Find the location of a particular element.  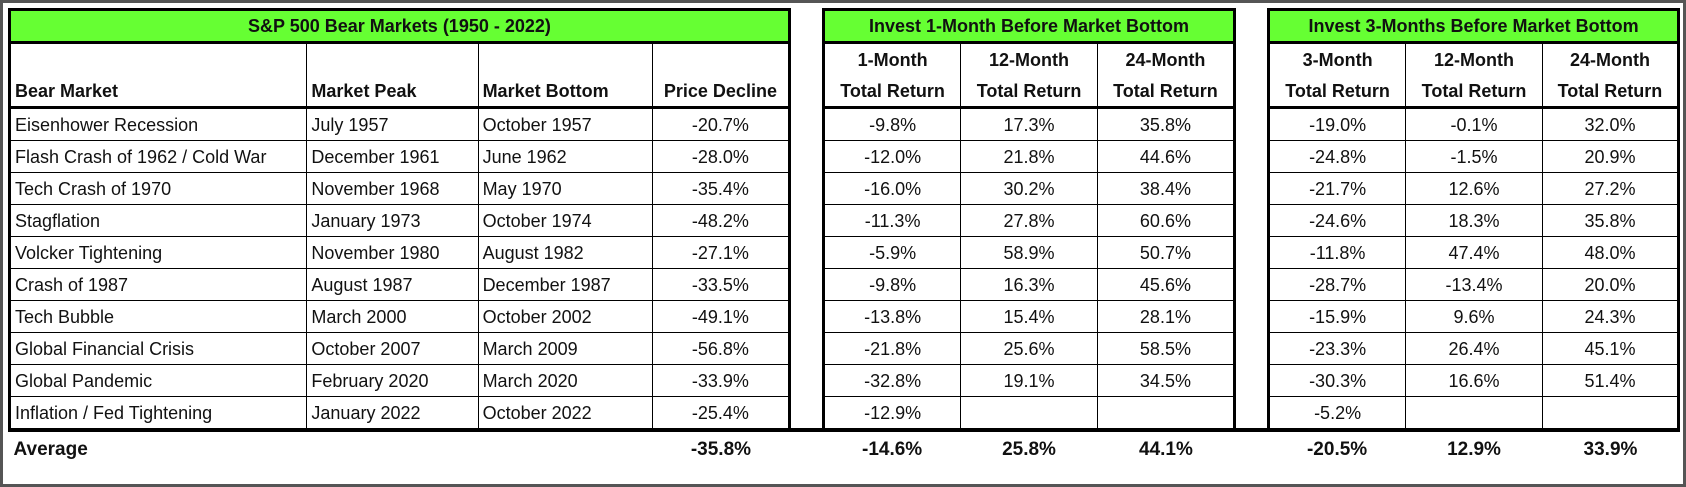

cell-1m-1m: -5.9% is located at coordinates (892, 252).